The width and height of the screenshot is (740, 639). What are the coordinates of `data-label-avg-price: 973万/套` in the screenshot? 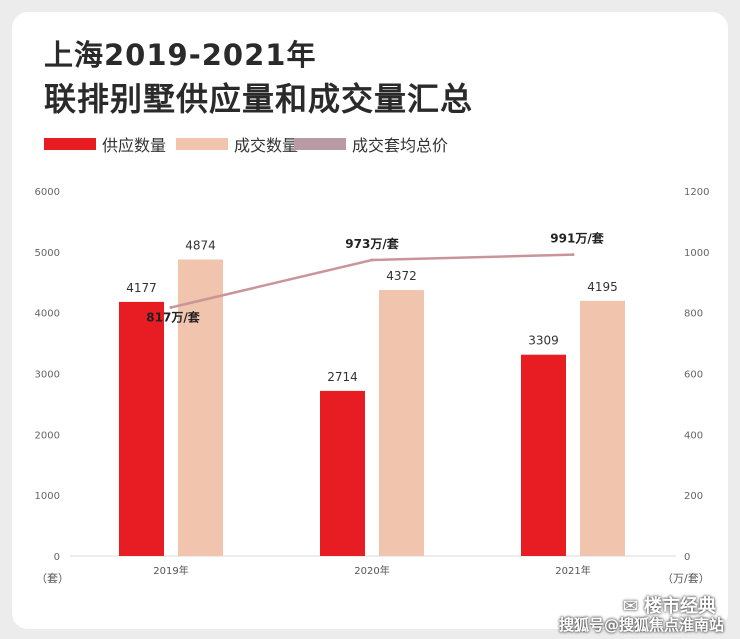 It's located at (372, 243).